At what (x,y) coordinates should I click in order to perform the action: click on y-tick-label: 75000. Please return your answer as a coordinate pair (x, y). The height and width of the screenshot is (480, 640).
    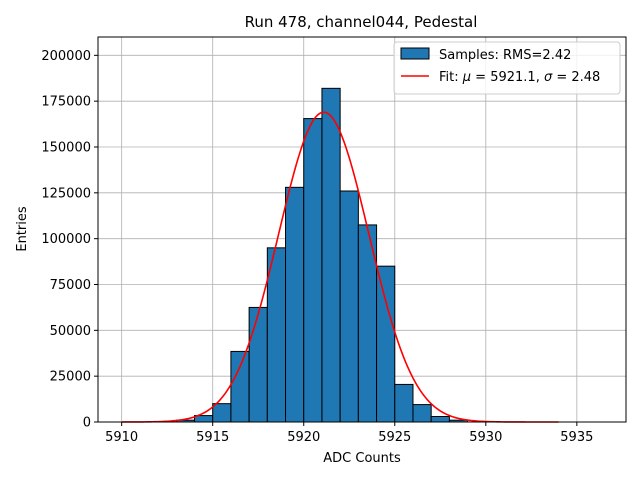
    Looking at the image, I should click on (70, 285).